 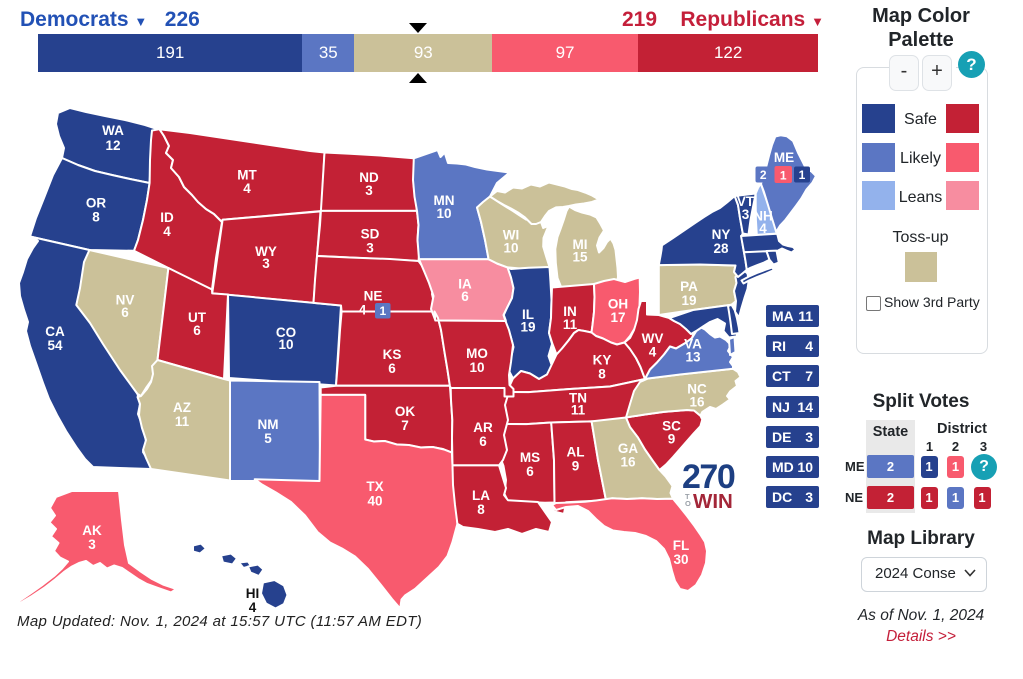 I want to click on svg-text: KY, so click(x=602, y=360).